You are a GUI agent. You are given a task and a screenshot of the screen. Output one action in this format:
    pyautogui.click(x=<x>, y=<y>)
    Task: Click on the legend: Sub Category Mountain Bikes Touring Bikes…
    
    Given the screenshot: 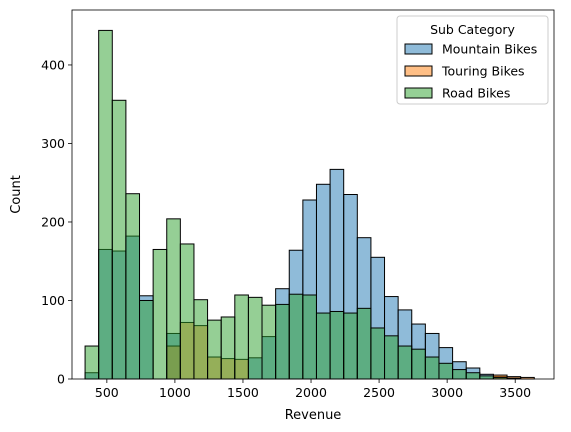 What is the action you would take?
    pyautogui.click(x=472, y=60)
    